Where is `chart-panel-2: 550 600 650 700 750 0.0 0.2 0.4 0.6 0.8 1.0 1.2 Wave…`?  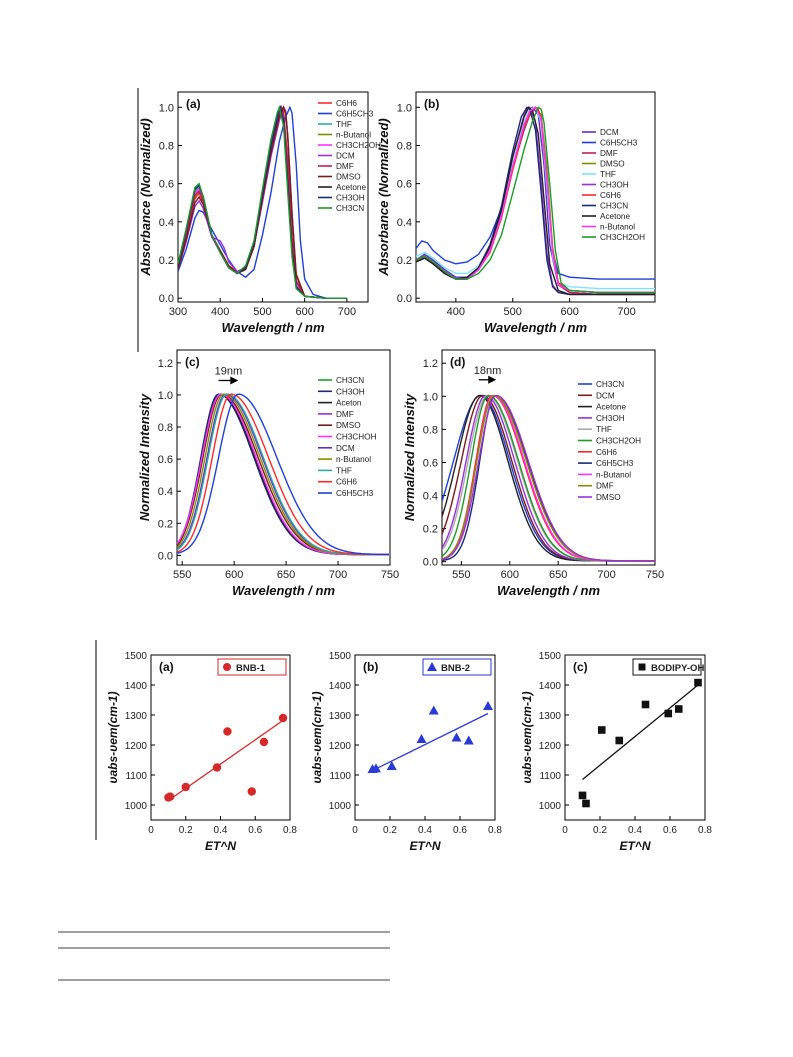 chart-panel-2: 550 600 650 700 750 0.0 0.2 0.4 0.6 0.8 1.0 1.2 Wave… is located at coordinates (268, 473).